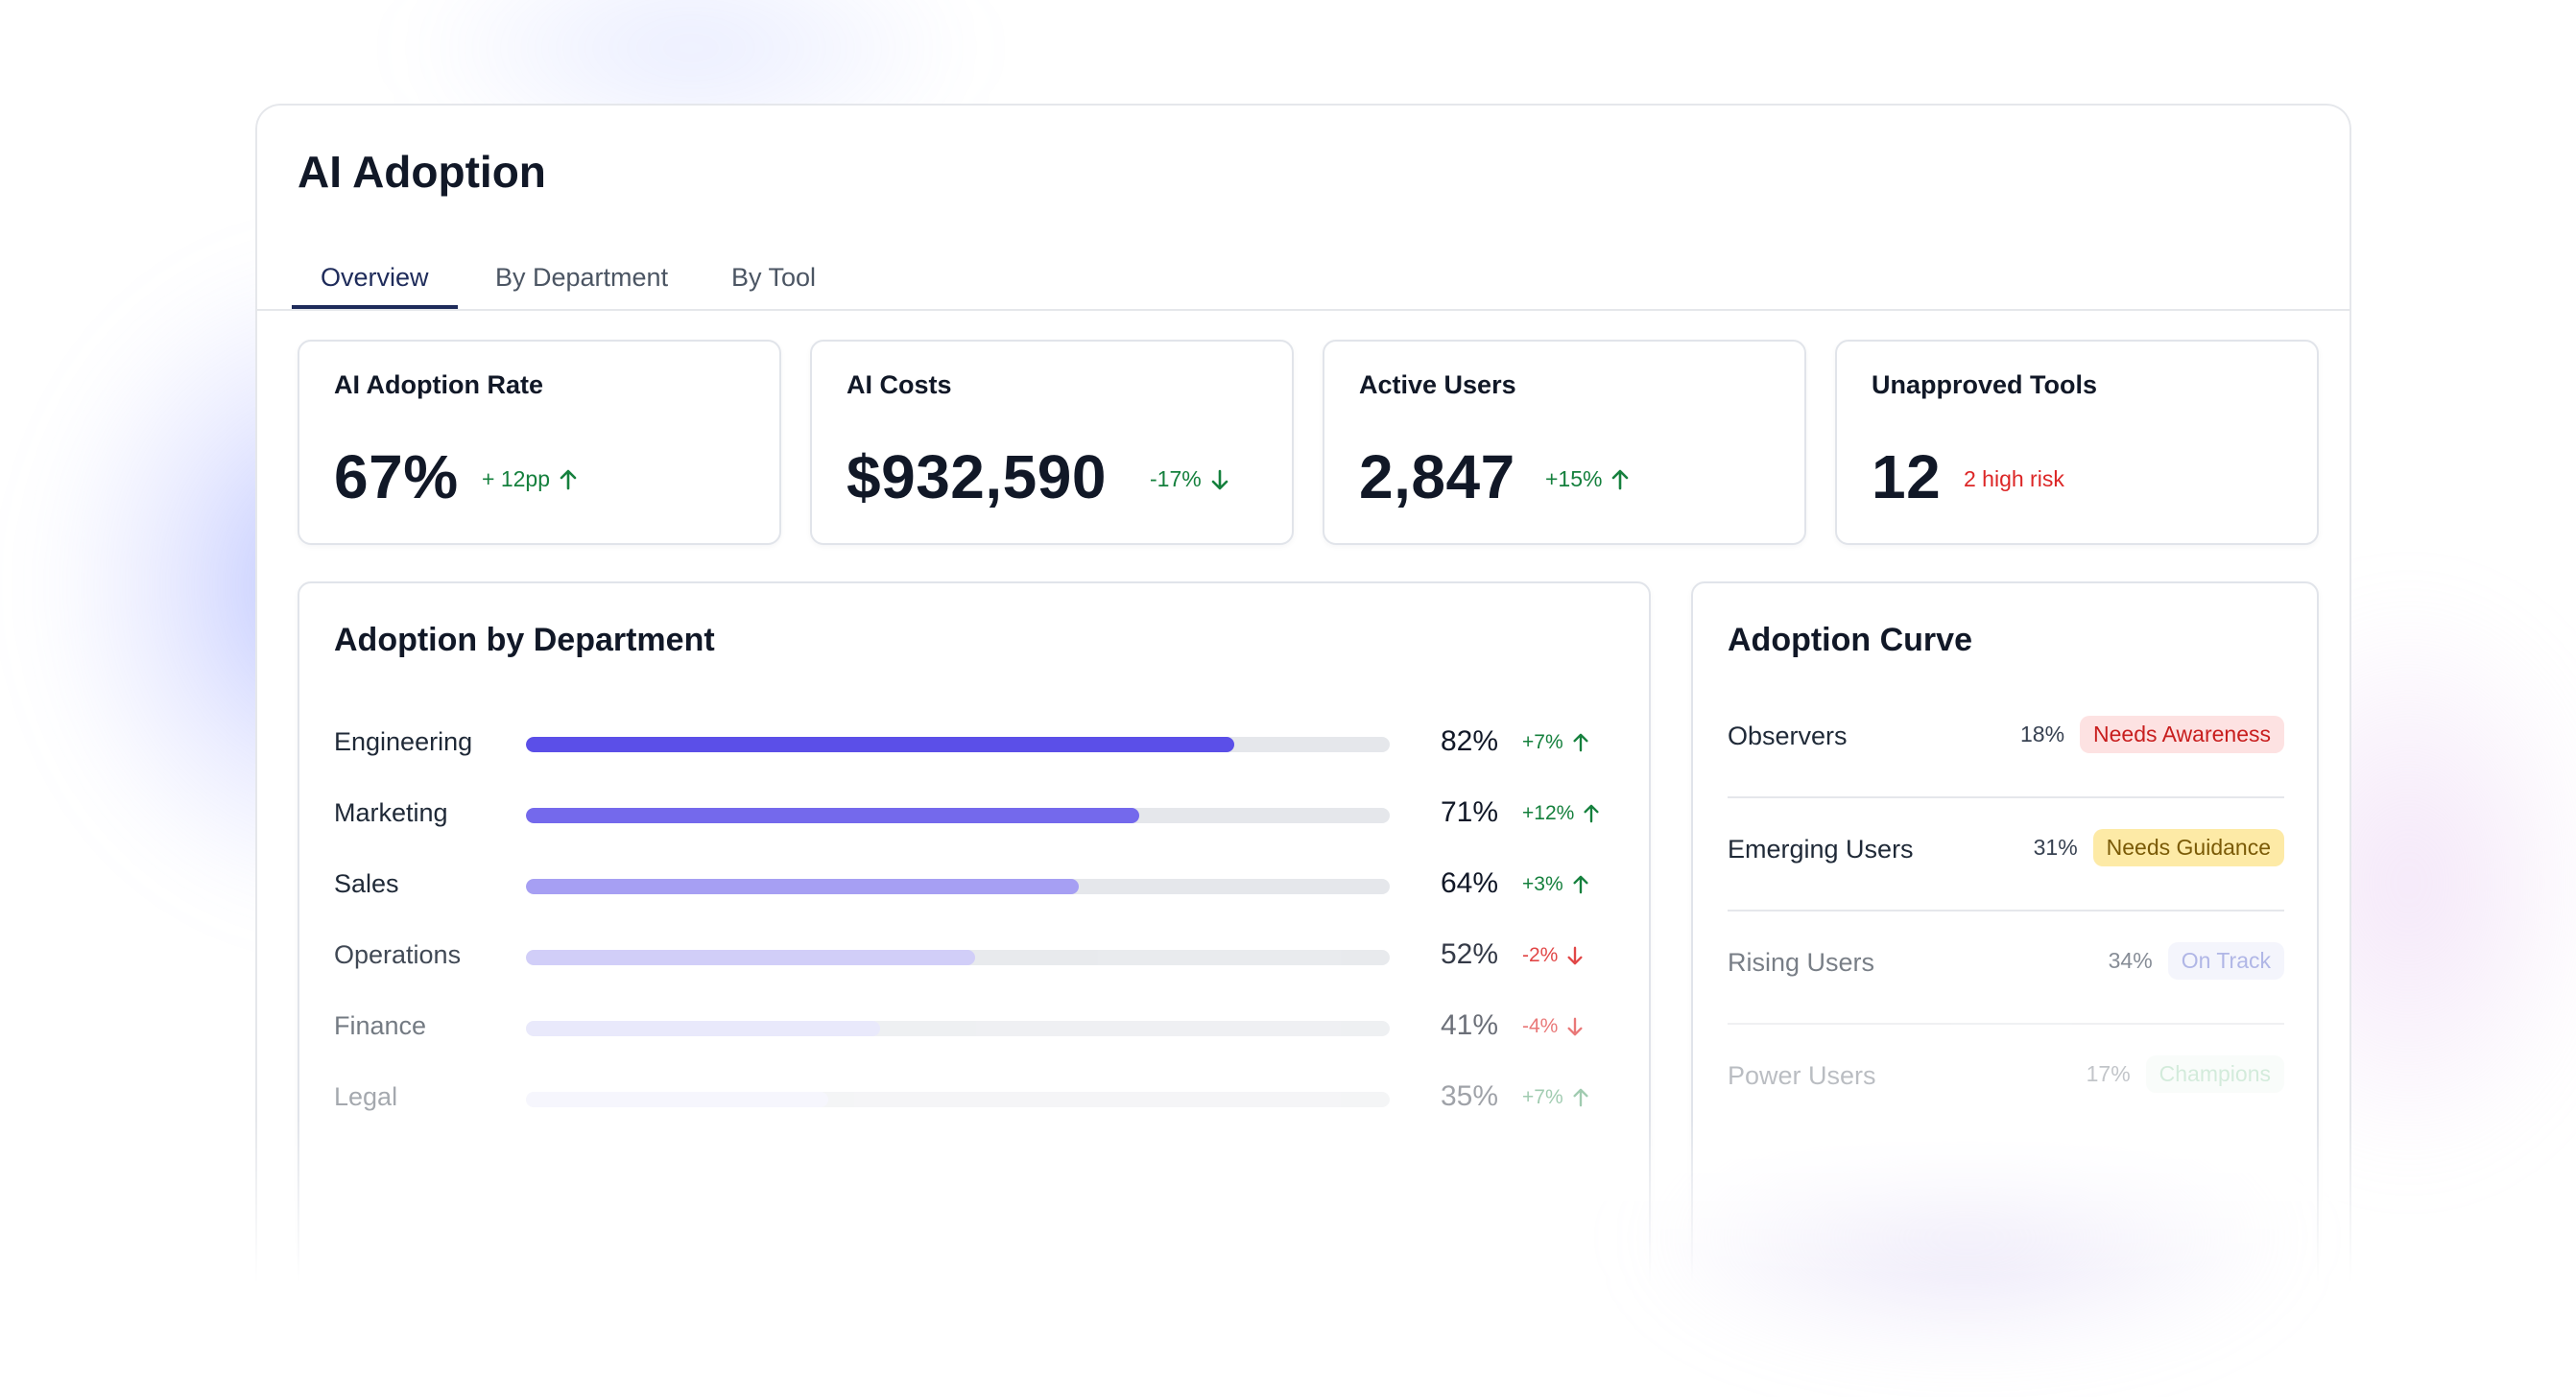  What do you see at coordinates (2006, 741) in the screenshot?
I see `curve-row: Observers 18% Needs Awareness` at bounding box center [2006, 741].